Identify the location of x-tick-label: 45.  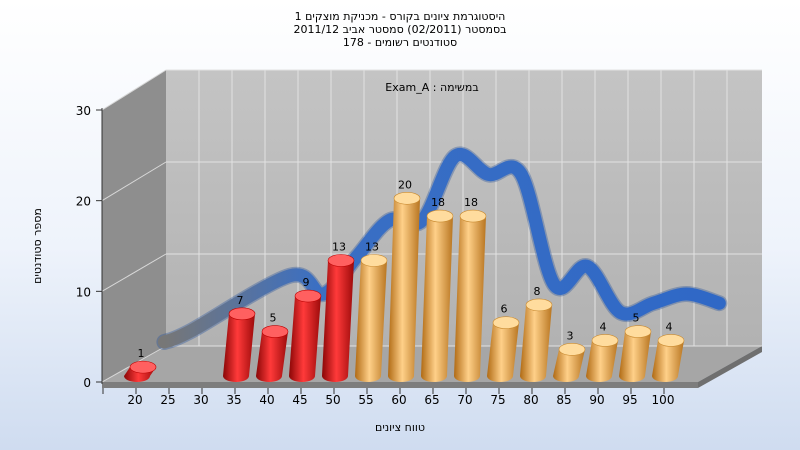
(299, 400).